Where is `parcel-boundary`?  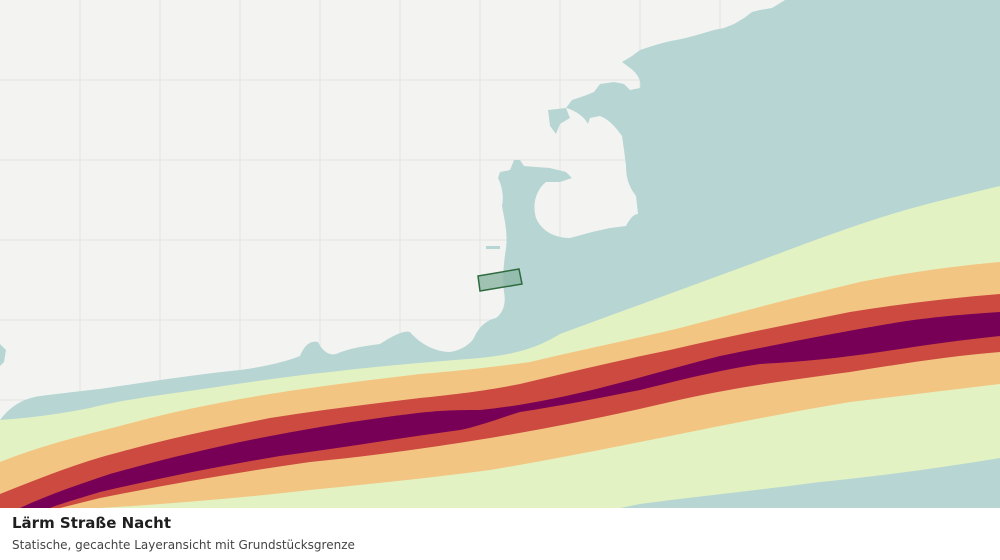 parcel-boundary is located at coordinates (500, 280).